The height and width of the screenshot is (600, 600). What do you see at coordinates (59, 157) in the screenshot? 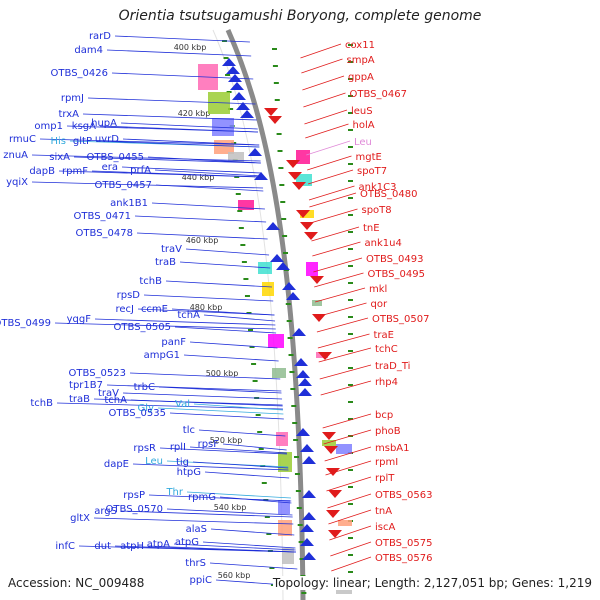
I see `left-gene-label: sixA` at bounding box center [59, 157].